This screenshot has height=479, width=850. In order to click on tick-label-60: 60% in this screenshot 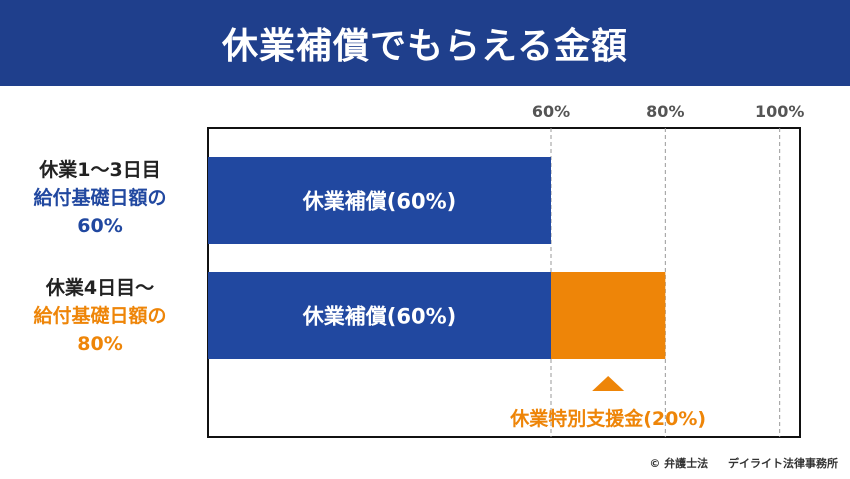, I will do `click(551, 111)`.